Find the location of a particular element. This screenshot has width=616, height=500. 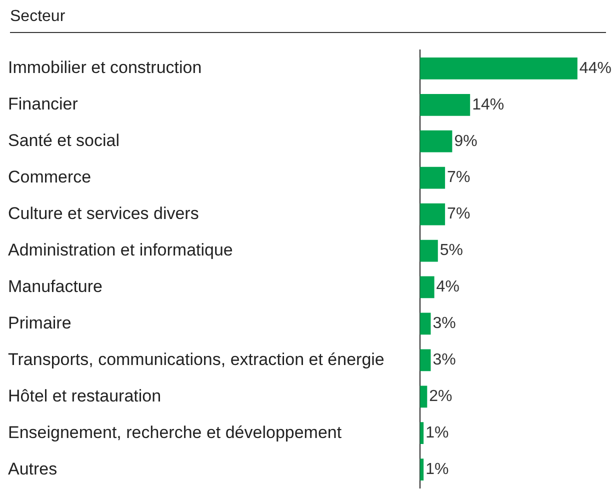

y-tick-label: Administration et informatique is located at coordinates (120, 250).